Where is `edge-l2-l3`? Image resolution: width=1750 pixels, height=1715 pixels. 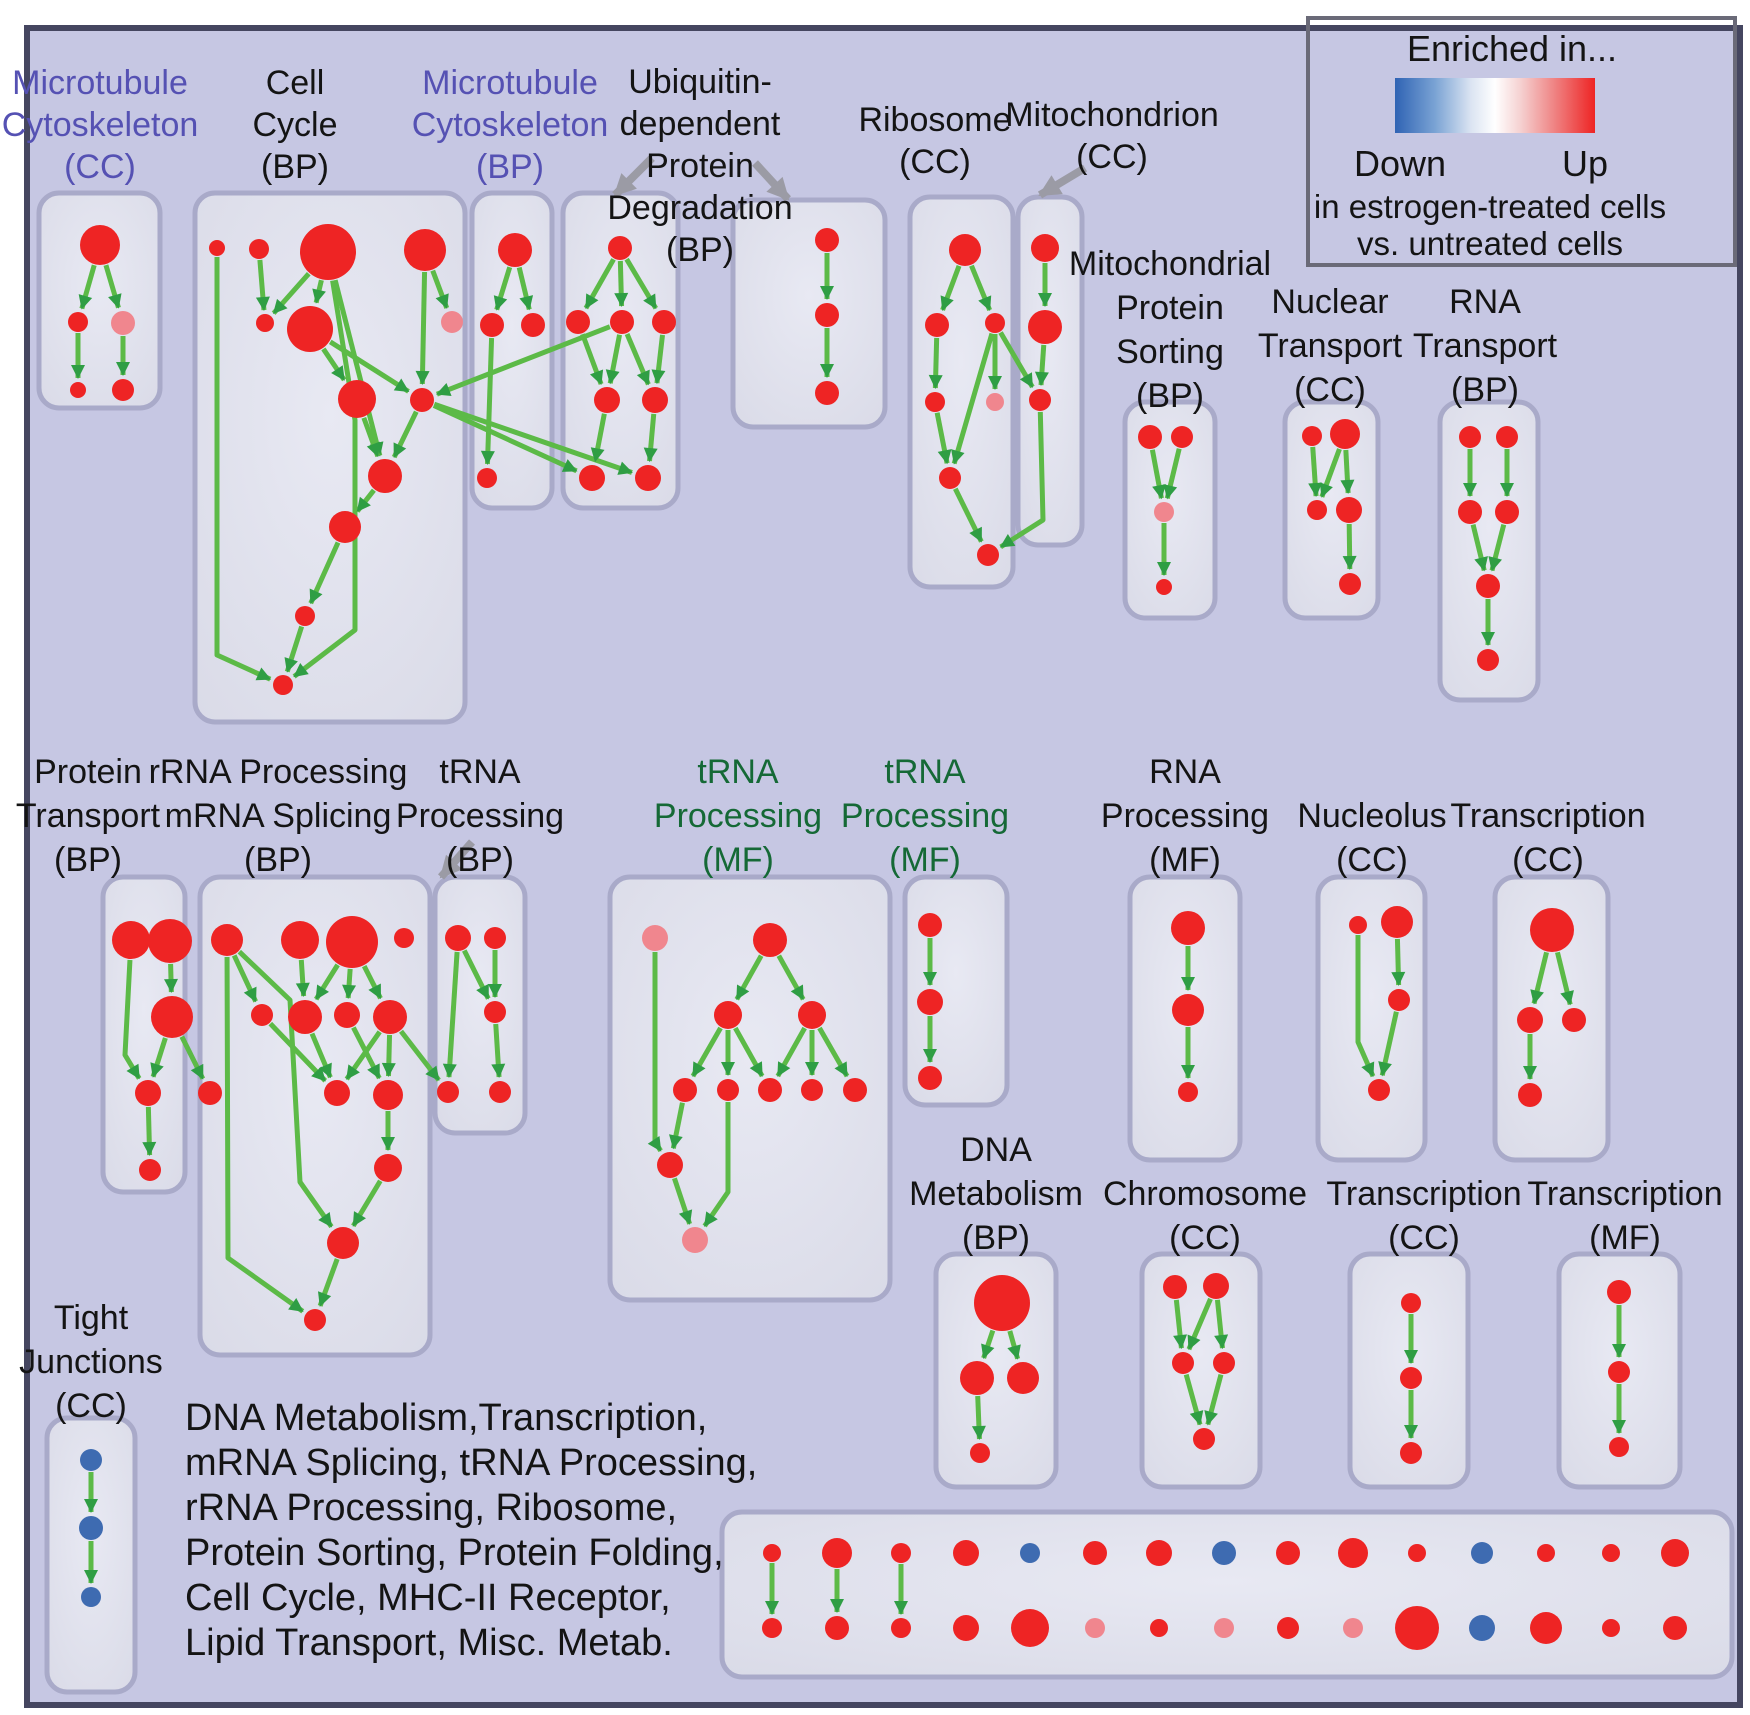 edge-l2-l3 is located at coordinates (159, 1057).